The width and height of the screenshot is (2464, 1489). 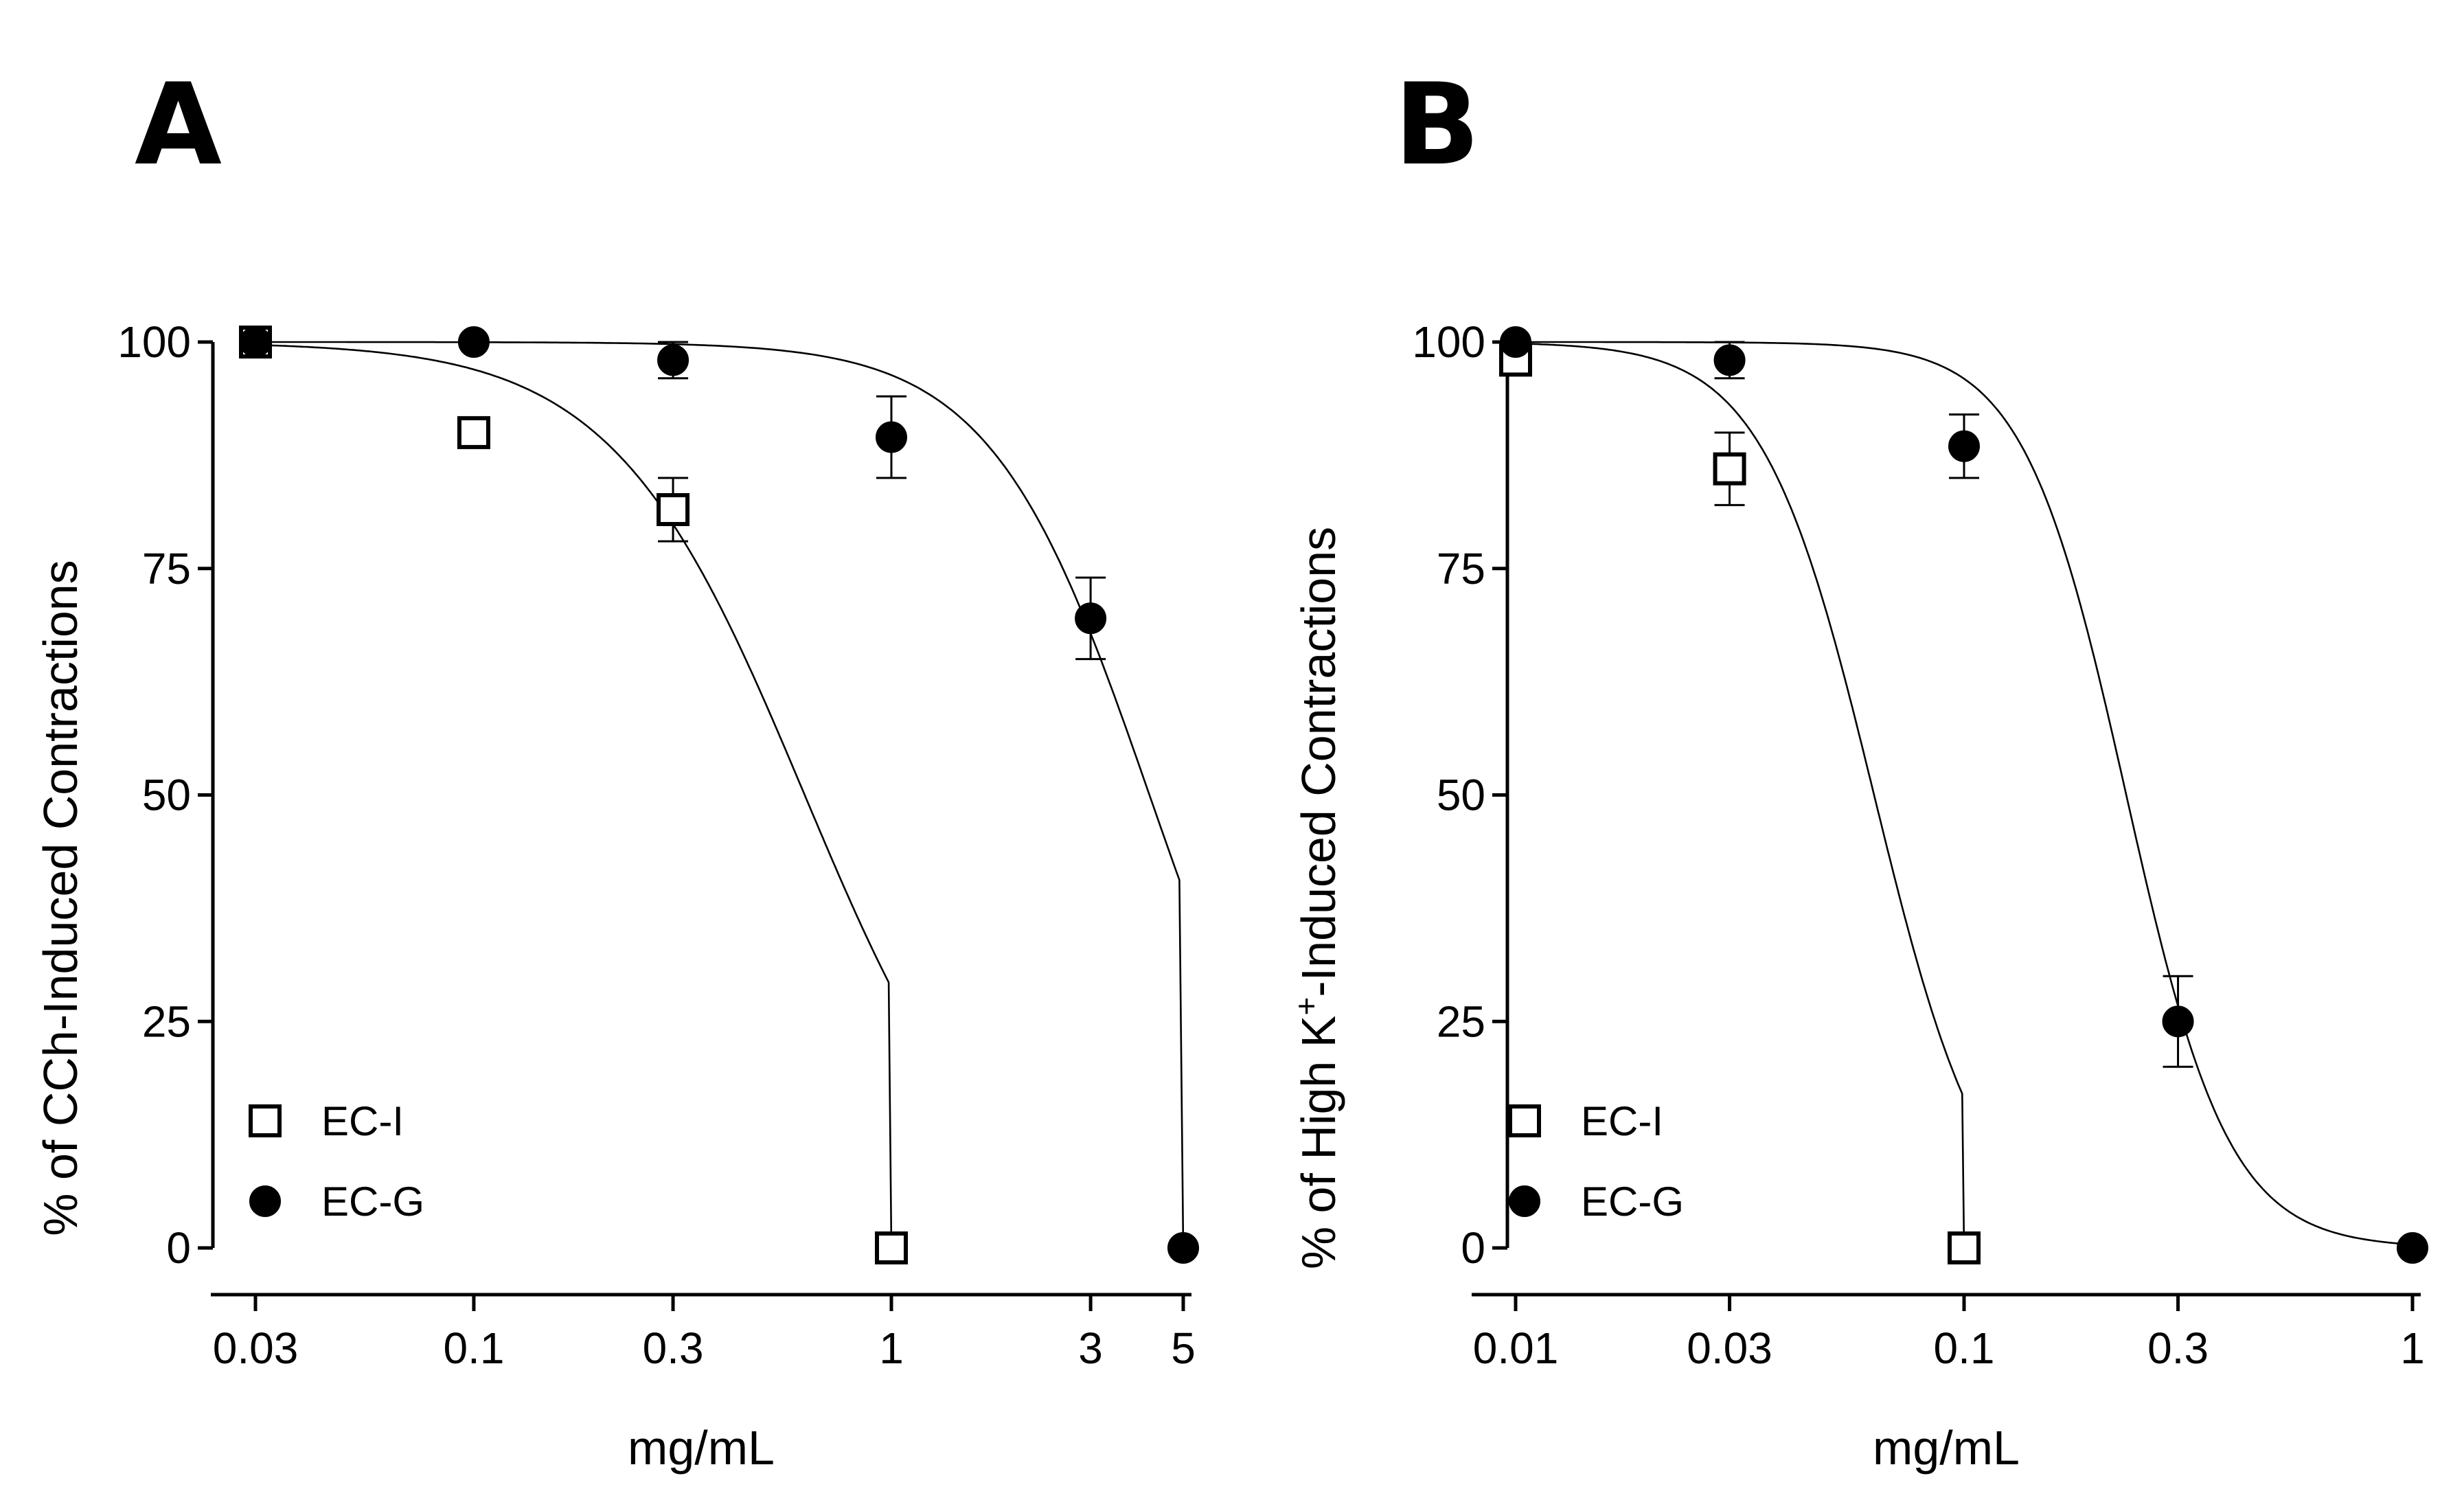 I want to click on y-axis-label: % of High K+-Induced Contractions, so click(x=1316, y=898).